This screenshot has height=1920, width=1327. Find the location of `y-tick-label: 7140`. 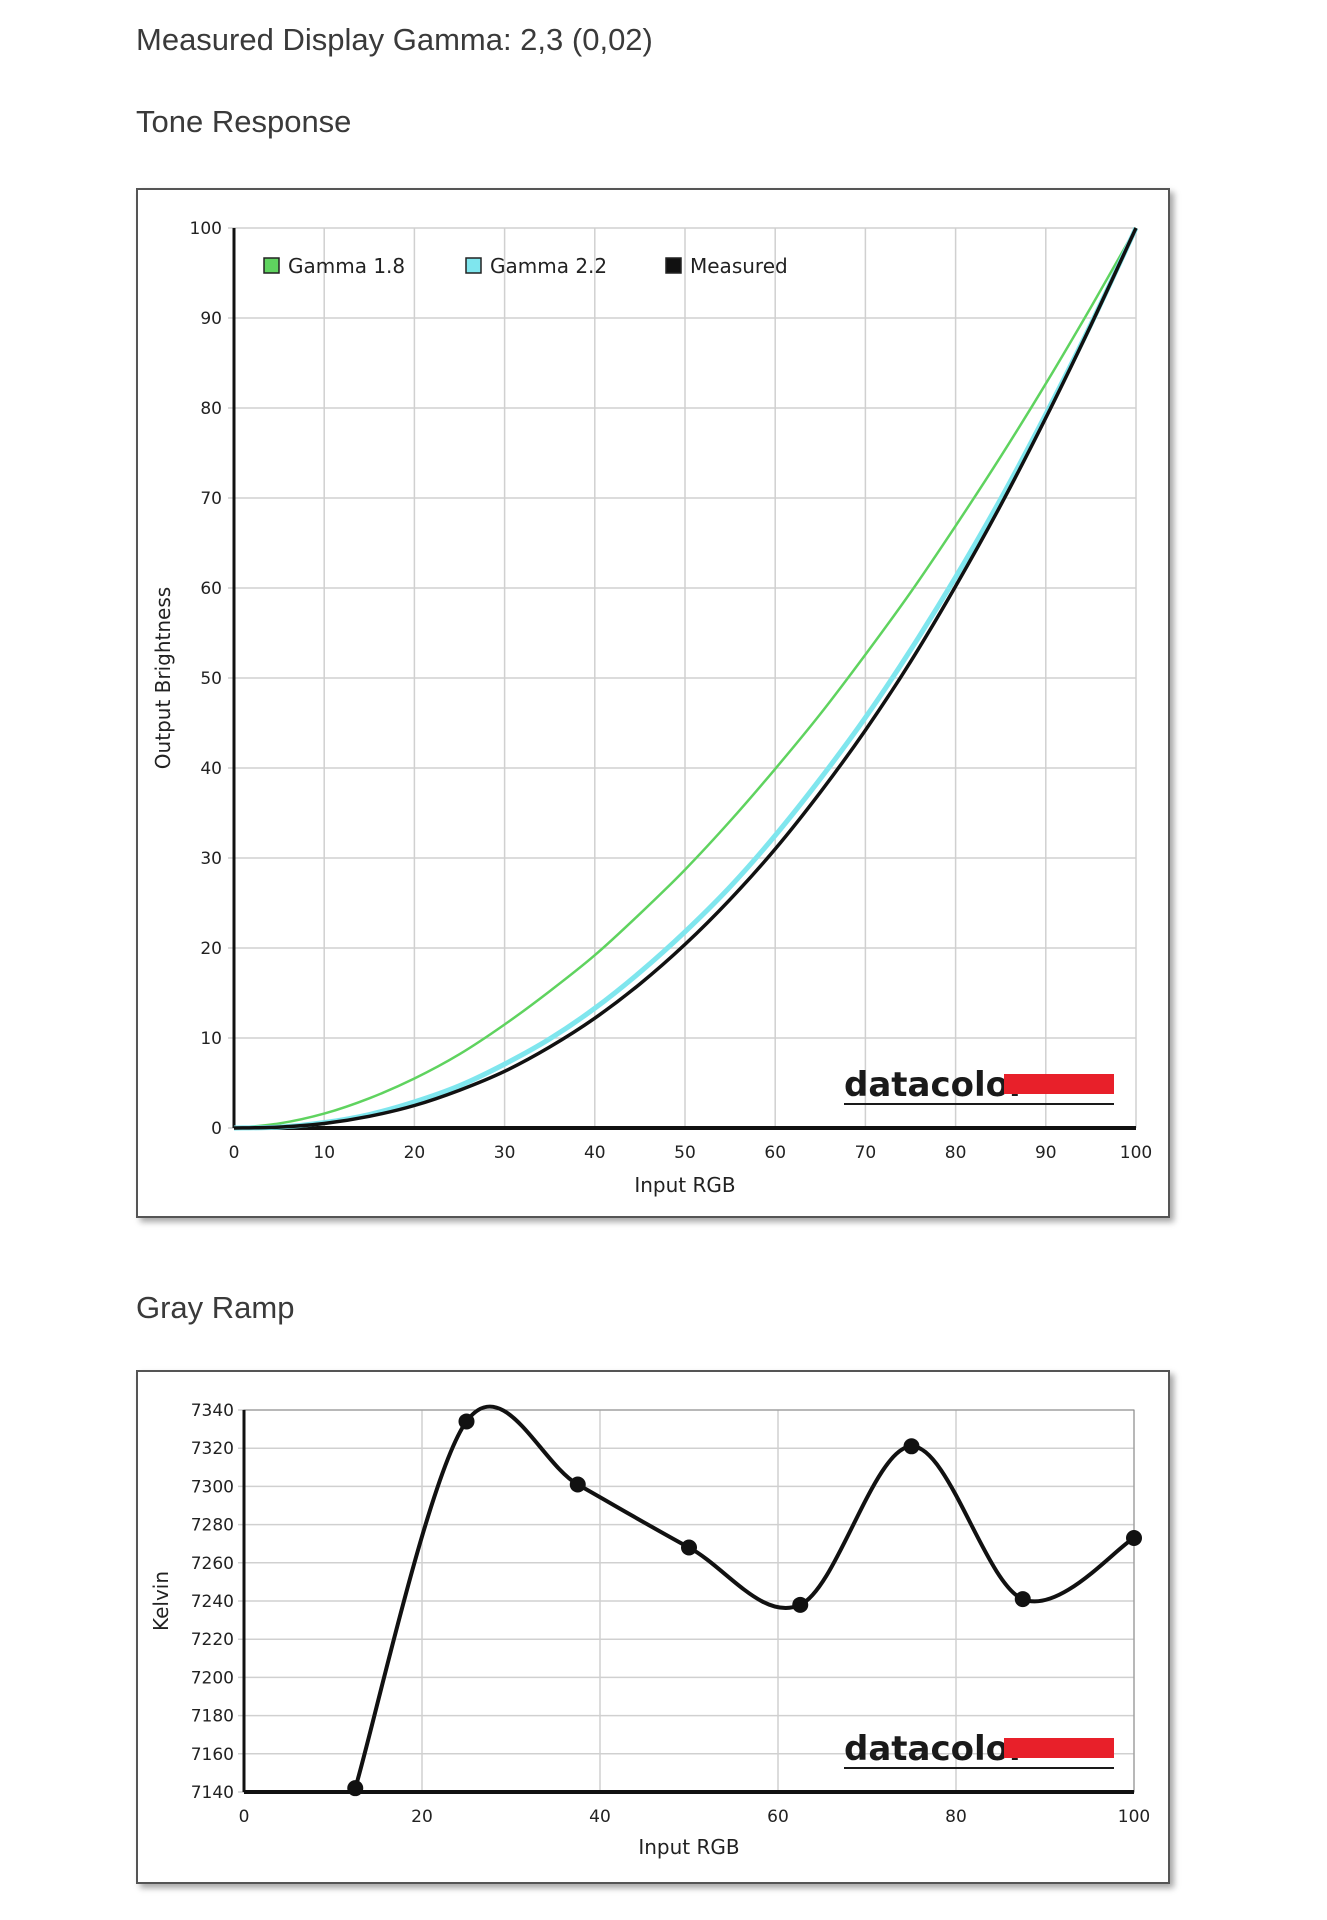

y-tick-label: 7140 is located at coordinates (212, 1793).